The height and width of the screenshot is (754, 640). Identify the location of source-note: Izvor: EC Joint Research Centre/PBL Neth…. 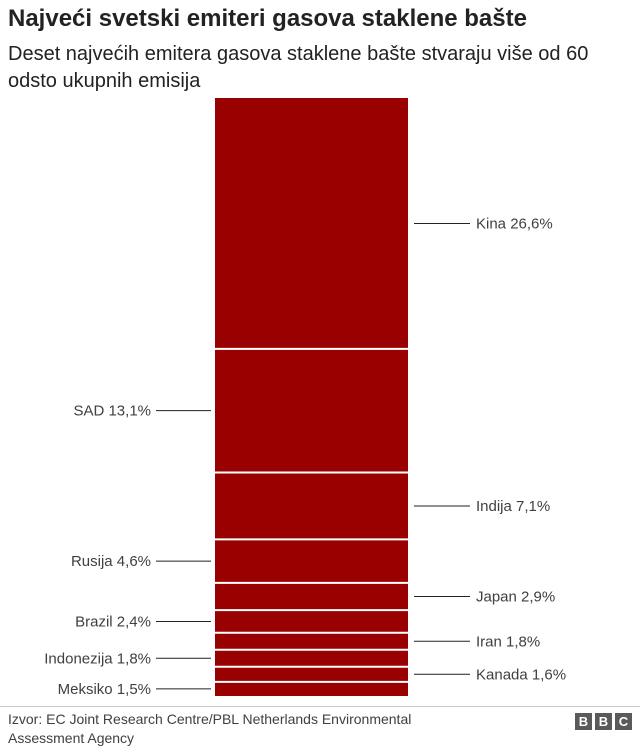
(210, 728).